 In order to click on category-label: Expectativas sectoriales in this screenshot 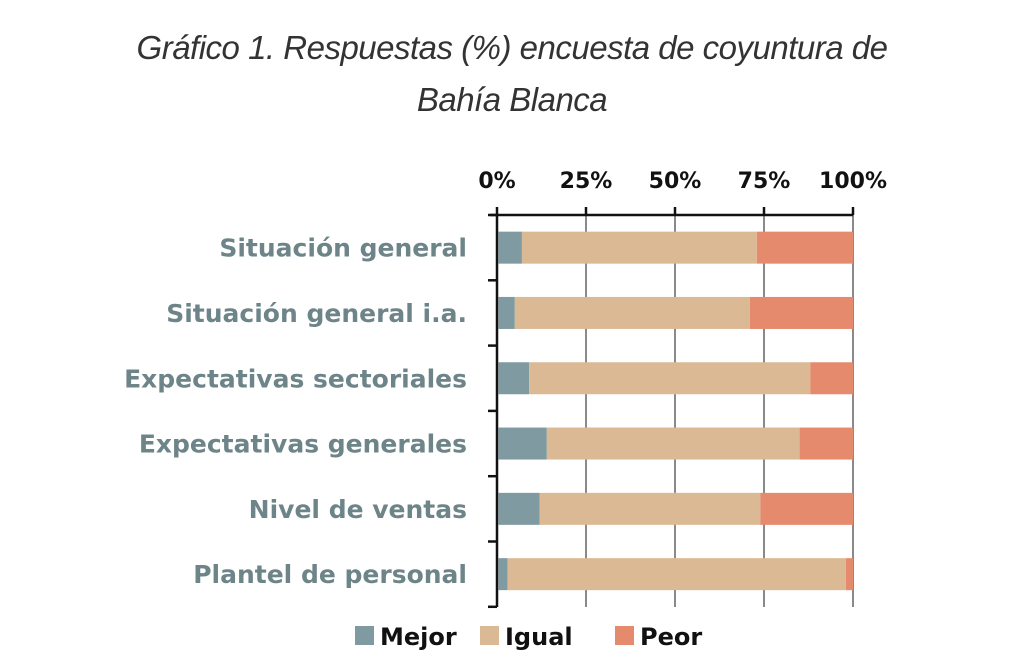, I will do `click(295, 378)`.